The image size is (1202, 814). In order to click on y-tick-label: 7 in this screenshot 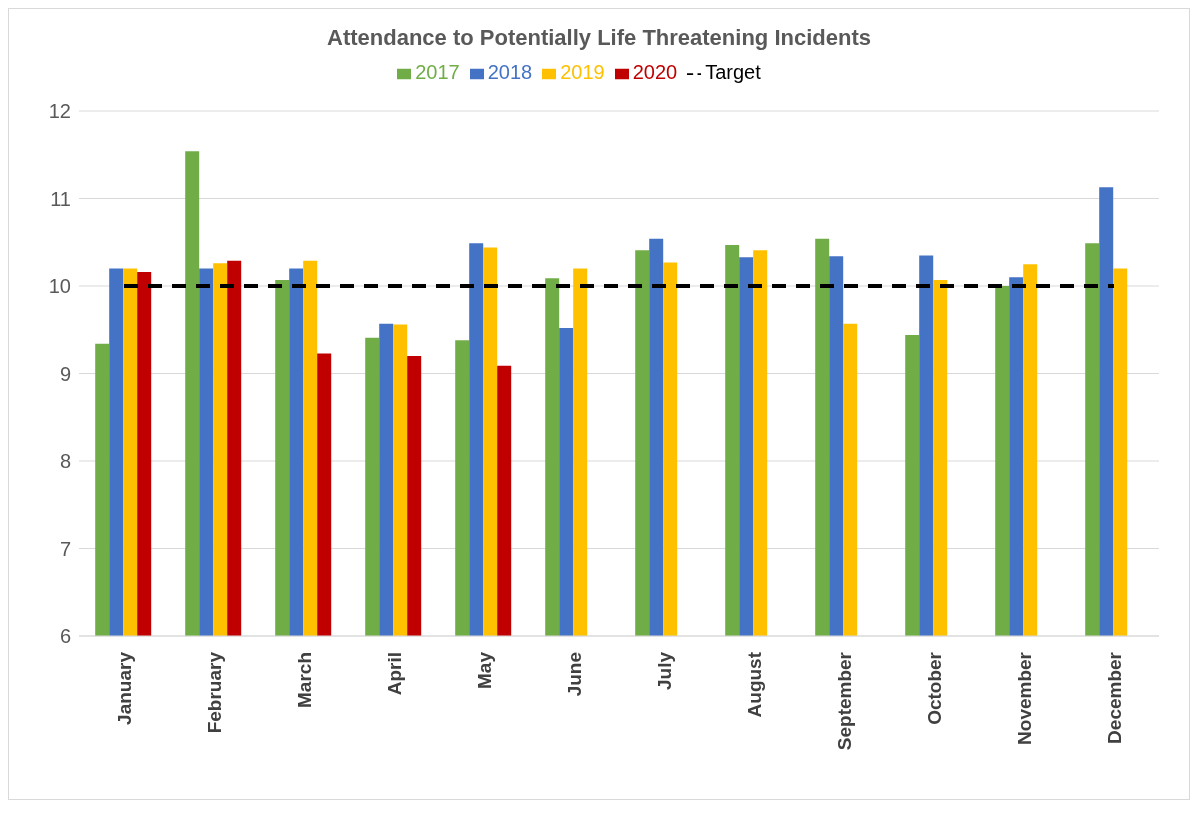, I will do `click(65, 548)`.